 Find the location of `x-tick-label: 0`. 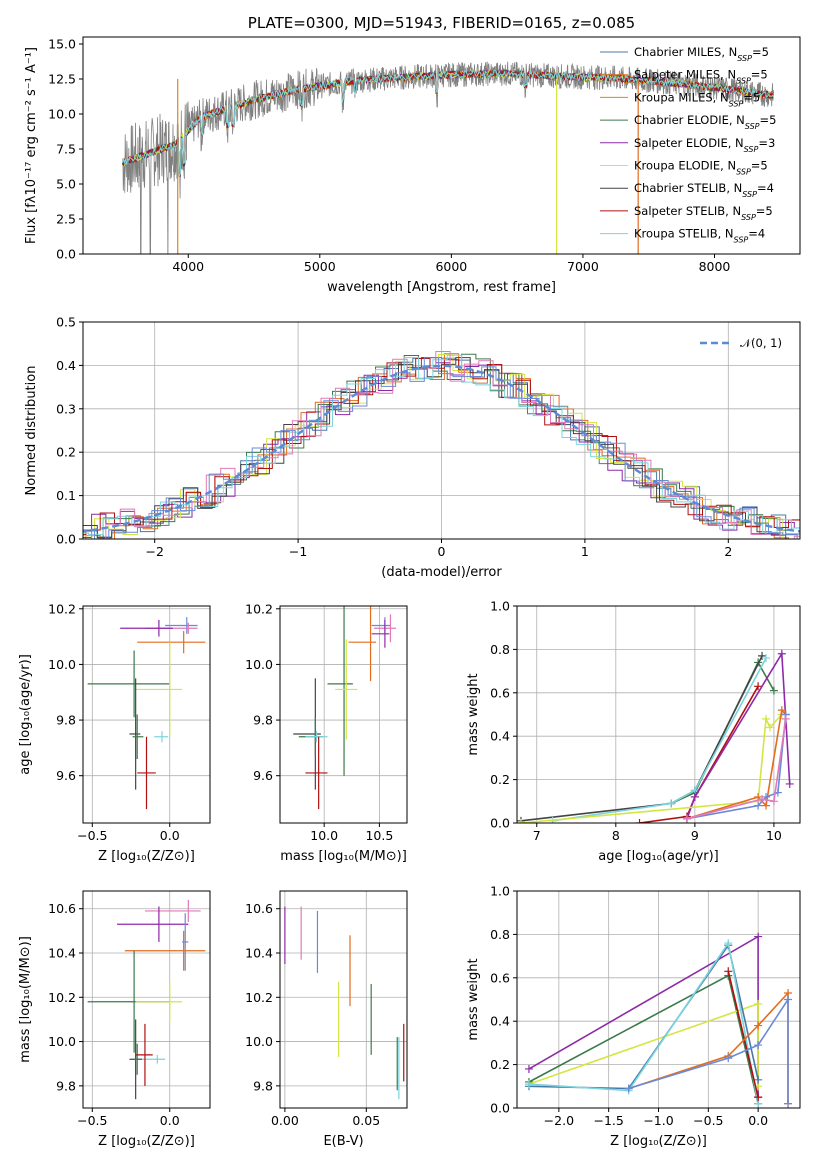

x-tick-label: 0 is located at coordinates (442, 551).